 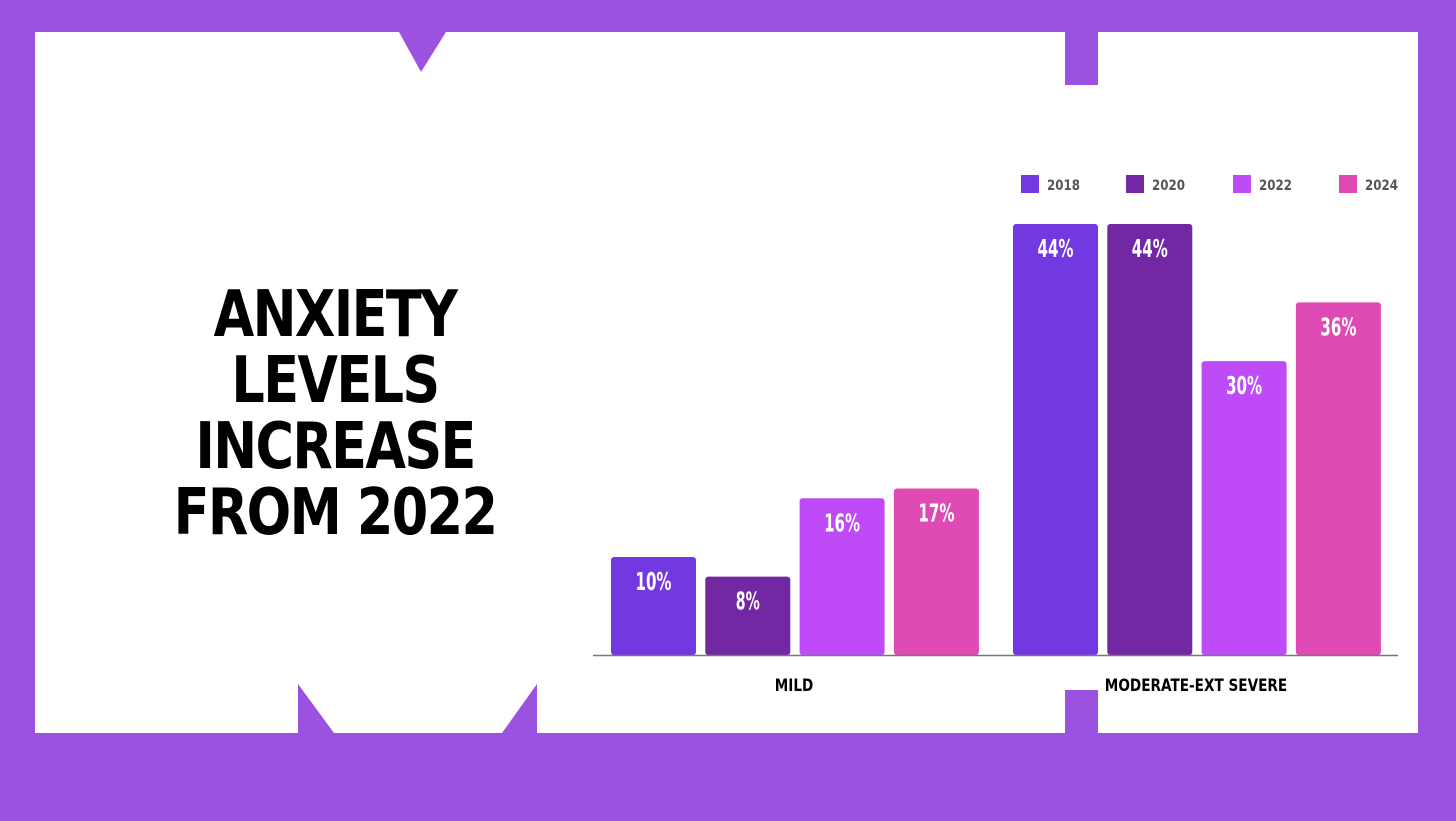 What do you see at coordinates (1055, 439) in the screenshot?
I see `bar-2018-moderate-ext-severe` at bounding box center [1055, 439].